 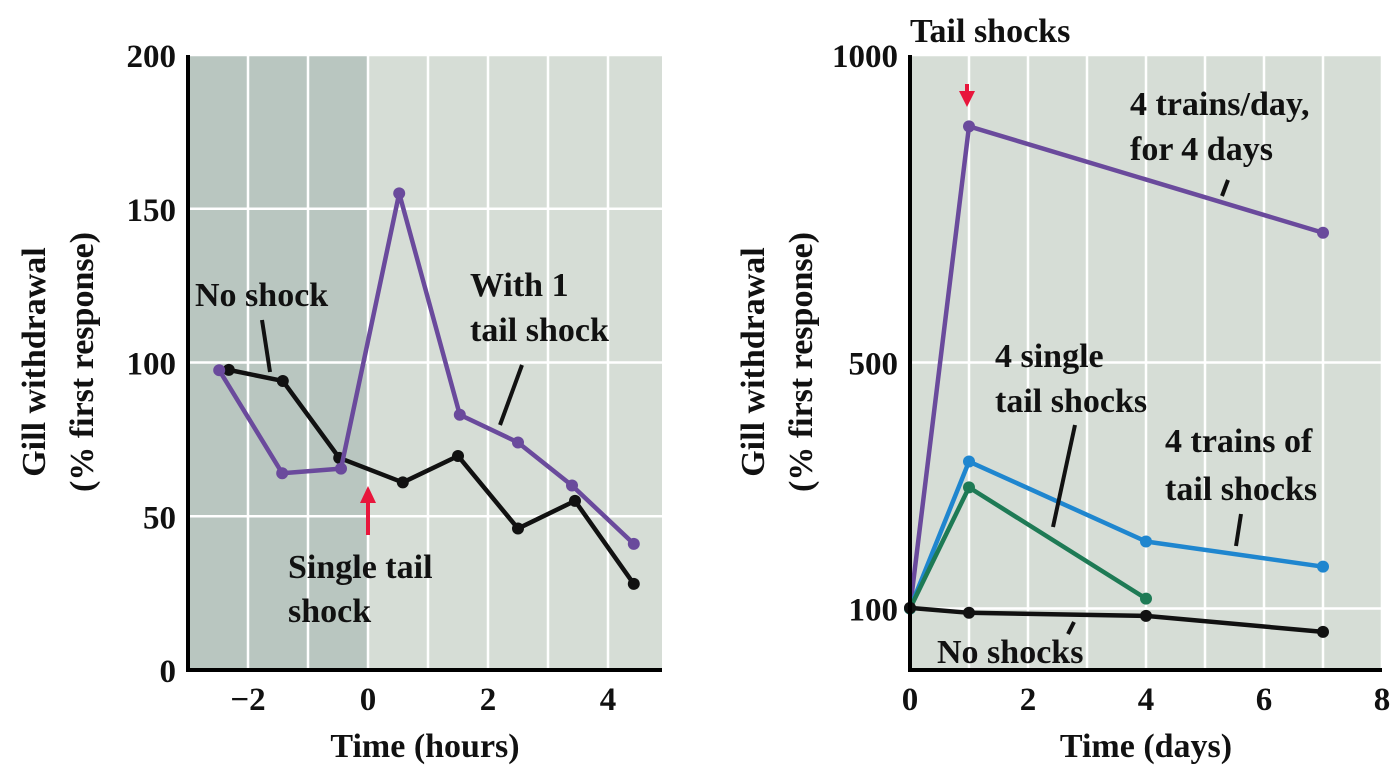 I want to click on x-axis-title: Time (days), so click(x=1146, y=746).